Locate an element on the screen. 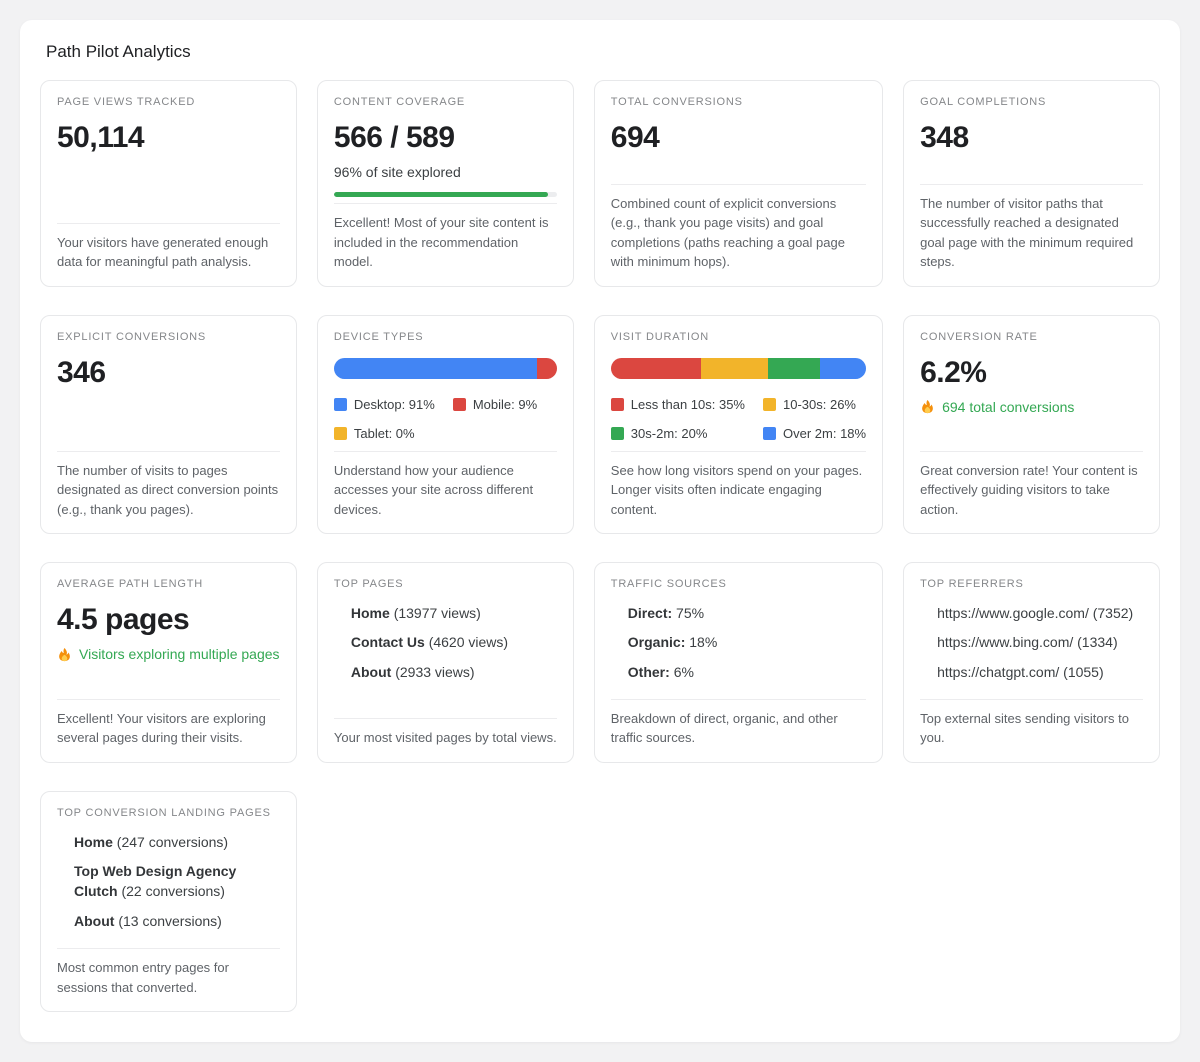 This screenshot has width=1200, height=1062. card-label: TOP REFERRERS is located at coordinates (972, 584).